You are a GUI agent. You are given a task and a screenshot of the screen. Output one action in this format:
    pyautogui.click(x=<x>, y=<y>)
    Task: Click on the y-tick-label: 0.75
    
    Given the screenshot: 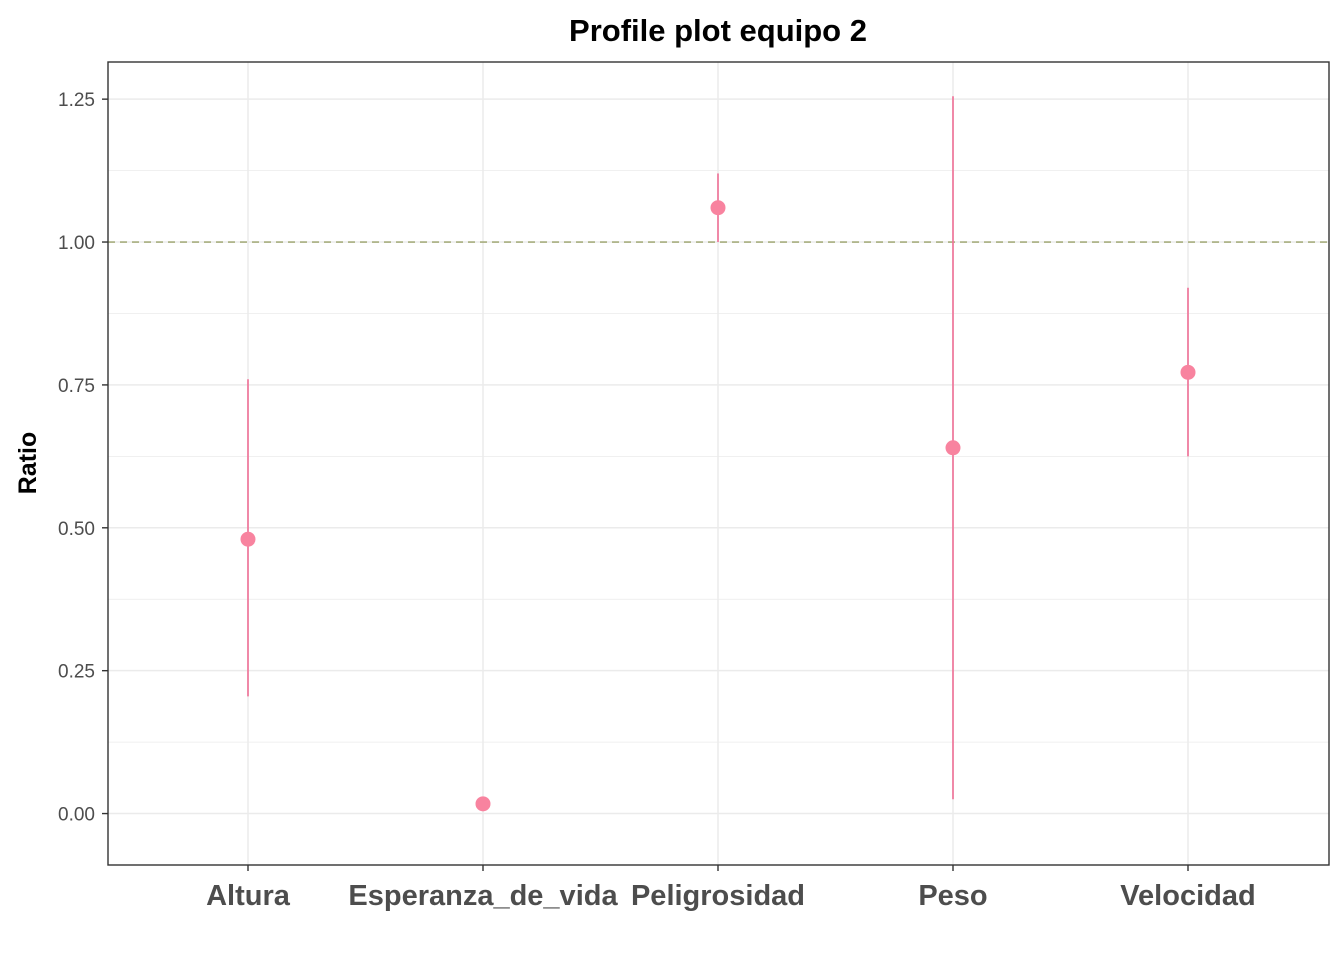 What is the action you would take?
    pyautogui.click(x=76, y=386)
    